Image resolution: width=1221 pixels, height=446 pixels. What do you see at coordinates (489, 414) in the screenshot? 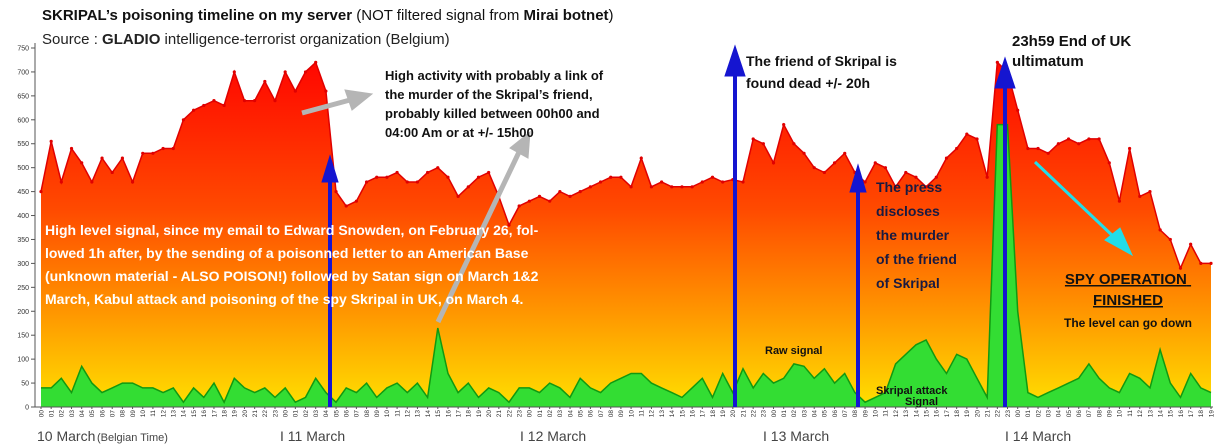
I see `x-tick-label: 20` at bounding box center [489, 414].